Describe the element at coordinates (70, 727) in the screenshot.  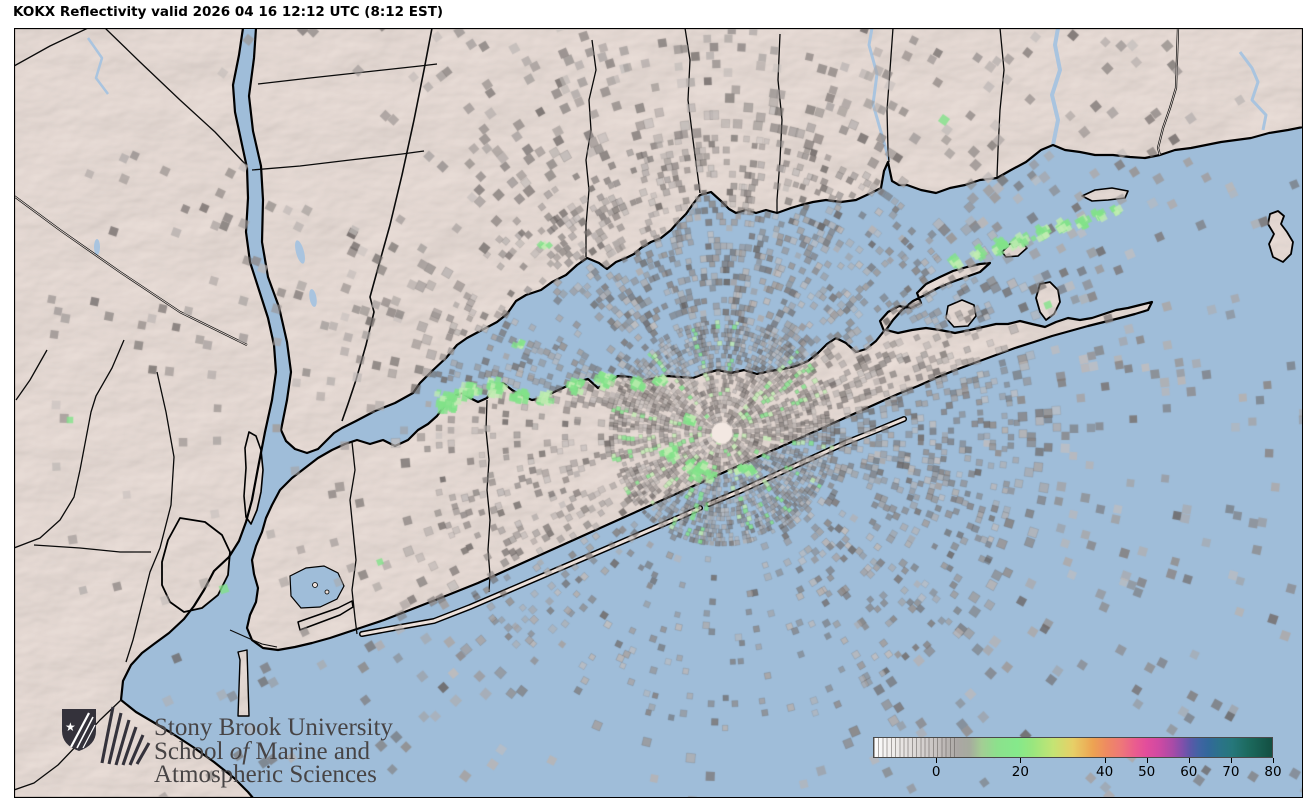
I see `shield-star-icon: ★` at that location.